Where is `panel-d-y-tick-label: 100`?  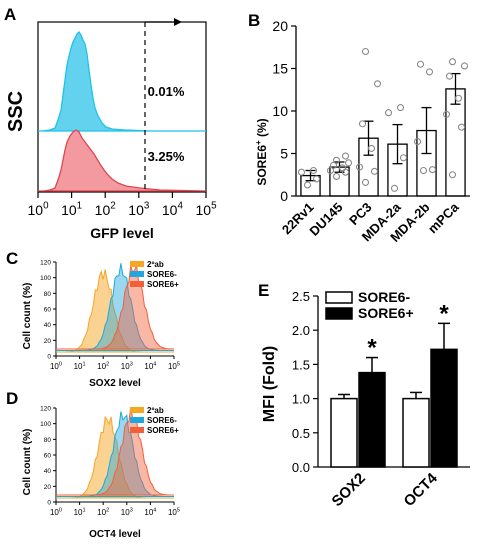 panel-d-y-tick-label: 100 is located at coordinates (45, 424).